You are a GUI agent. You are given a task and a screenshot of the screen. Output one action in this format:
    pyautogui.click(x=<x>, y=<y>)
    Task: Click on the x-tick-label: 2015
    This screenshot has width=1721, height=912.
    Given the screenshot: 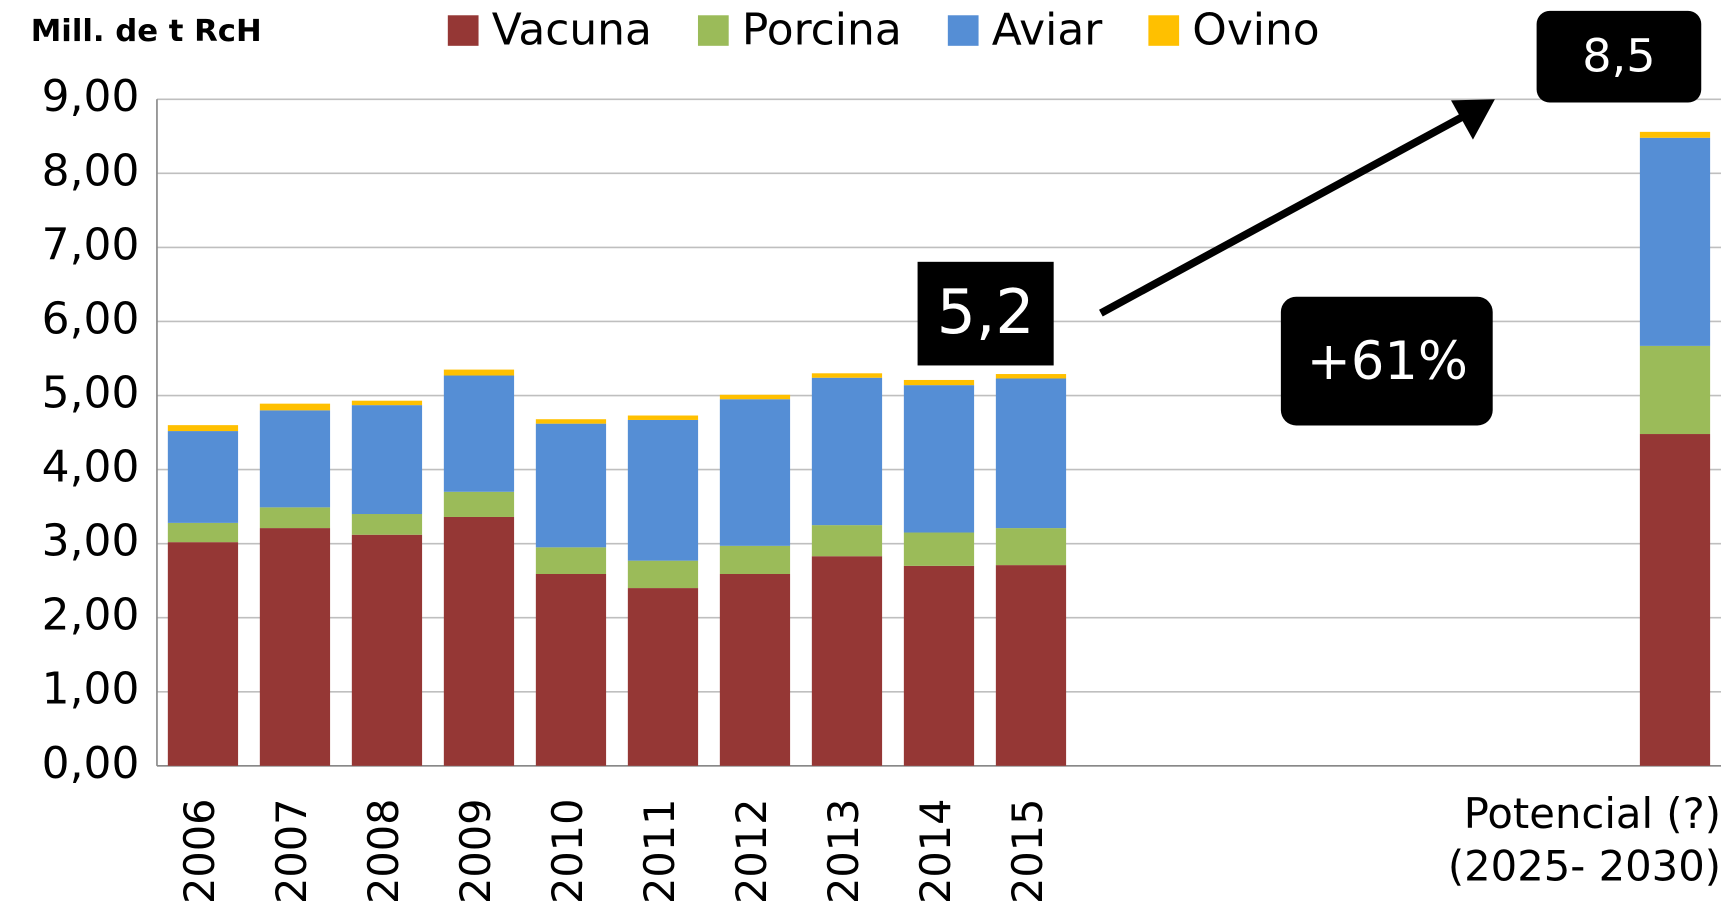 What is the action you would take?
    pyautogui.click(x=1027, y=852)
    